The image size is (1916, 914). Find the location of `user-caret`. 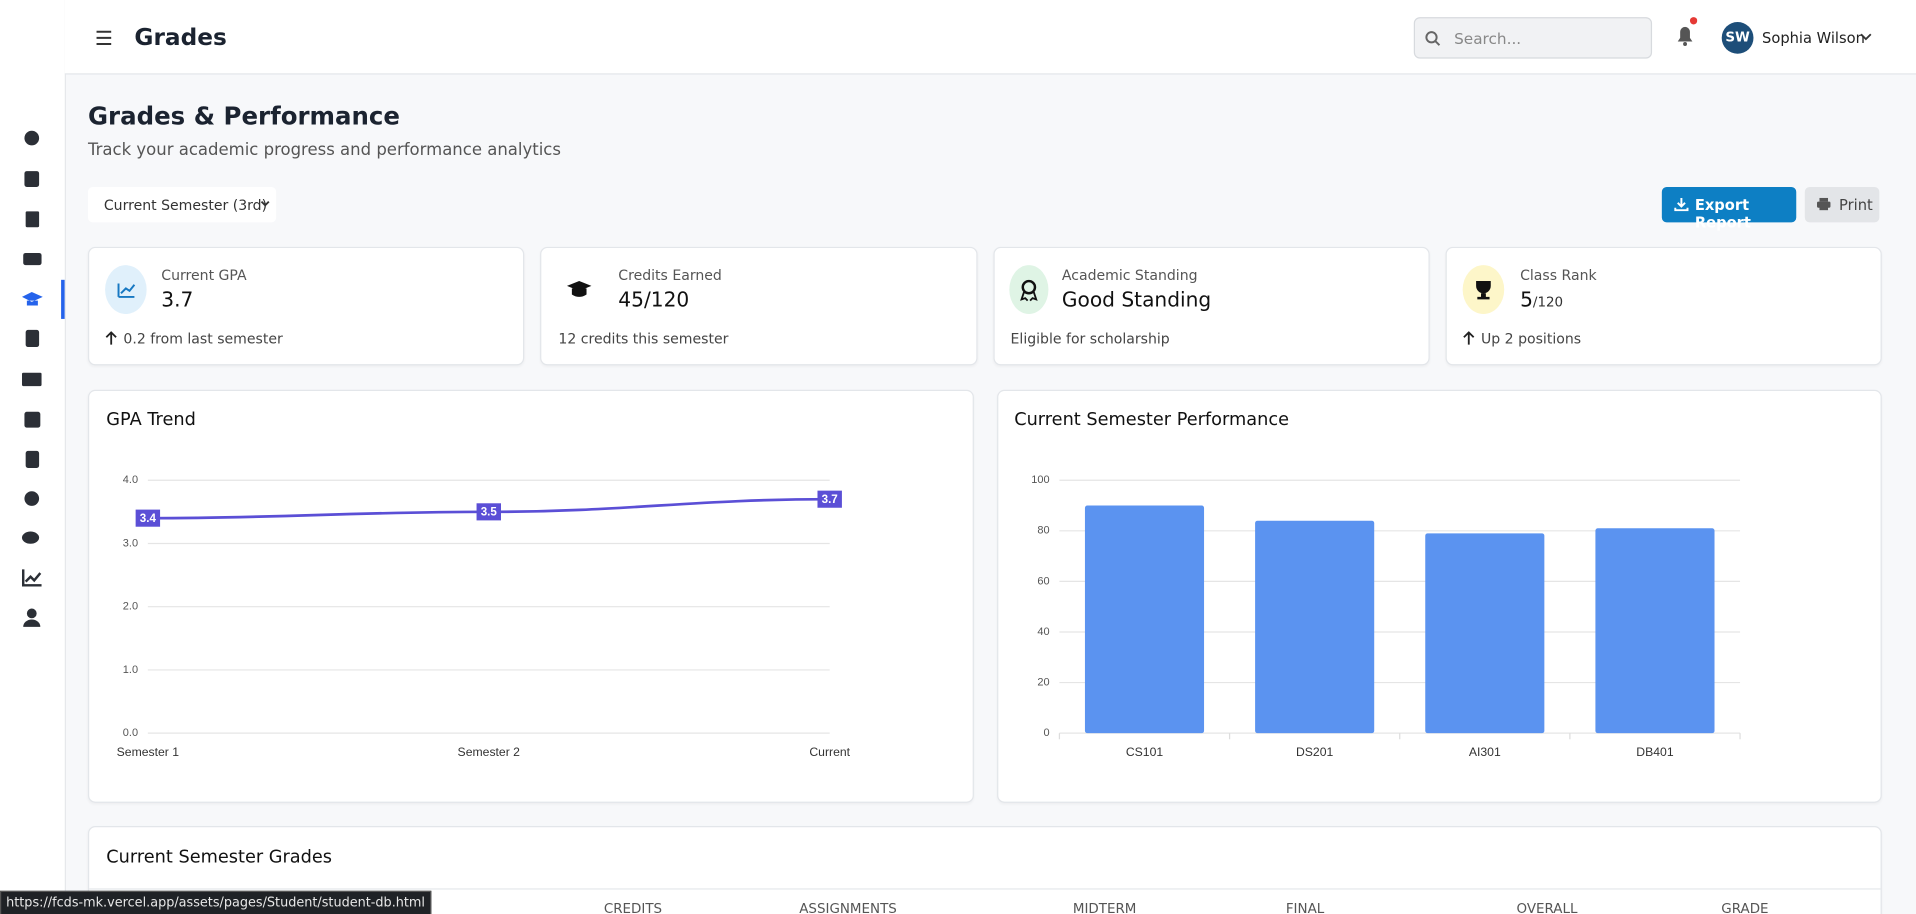

user-caret is located at coordinates (1866, 37).